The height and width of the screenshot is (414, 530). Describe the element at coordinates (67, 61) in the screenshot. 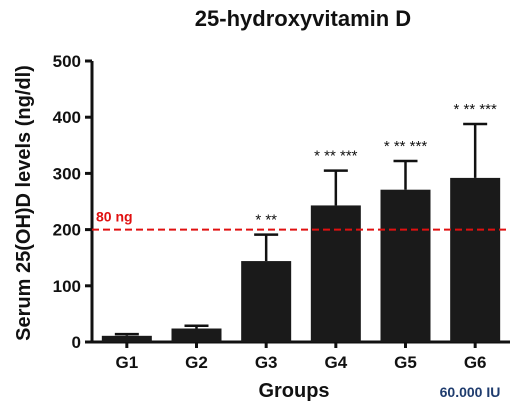

I see `y-tick-label: 500` at that location.